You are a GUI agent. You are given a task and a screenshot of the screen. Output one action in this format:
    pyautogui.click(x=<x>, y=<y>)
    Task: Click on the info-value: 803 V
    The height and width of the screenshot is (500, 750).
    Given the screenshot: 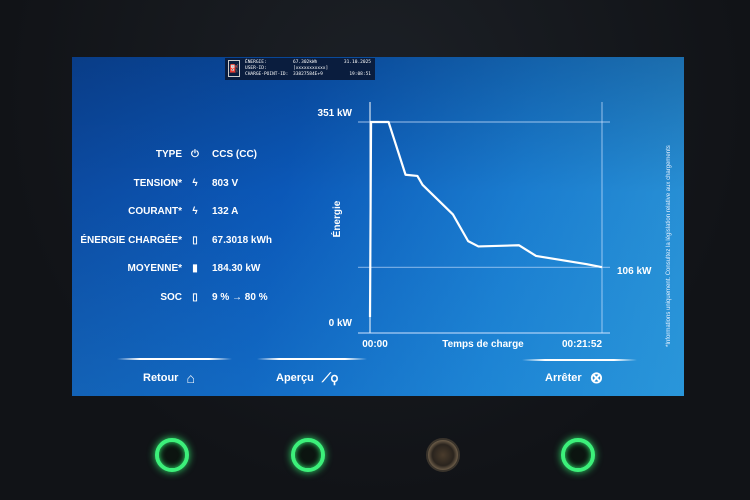 What is the action you would take?
    pyautogui.click(x=225, y=183)
    